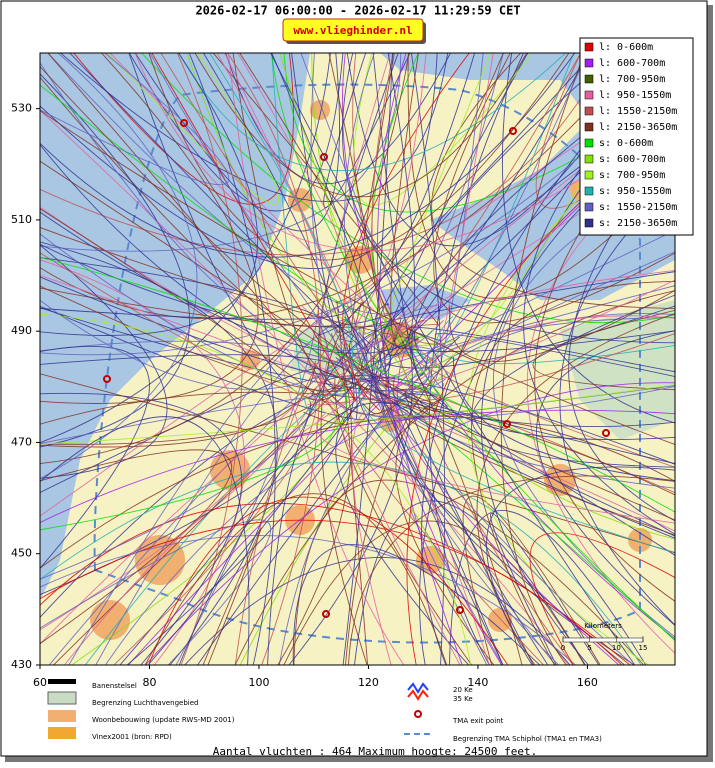 Image resolution: width=715 pixels, height=768 pixels. I want to click on x-tick-label: 100, so click(258, 682).